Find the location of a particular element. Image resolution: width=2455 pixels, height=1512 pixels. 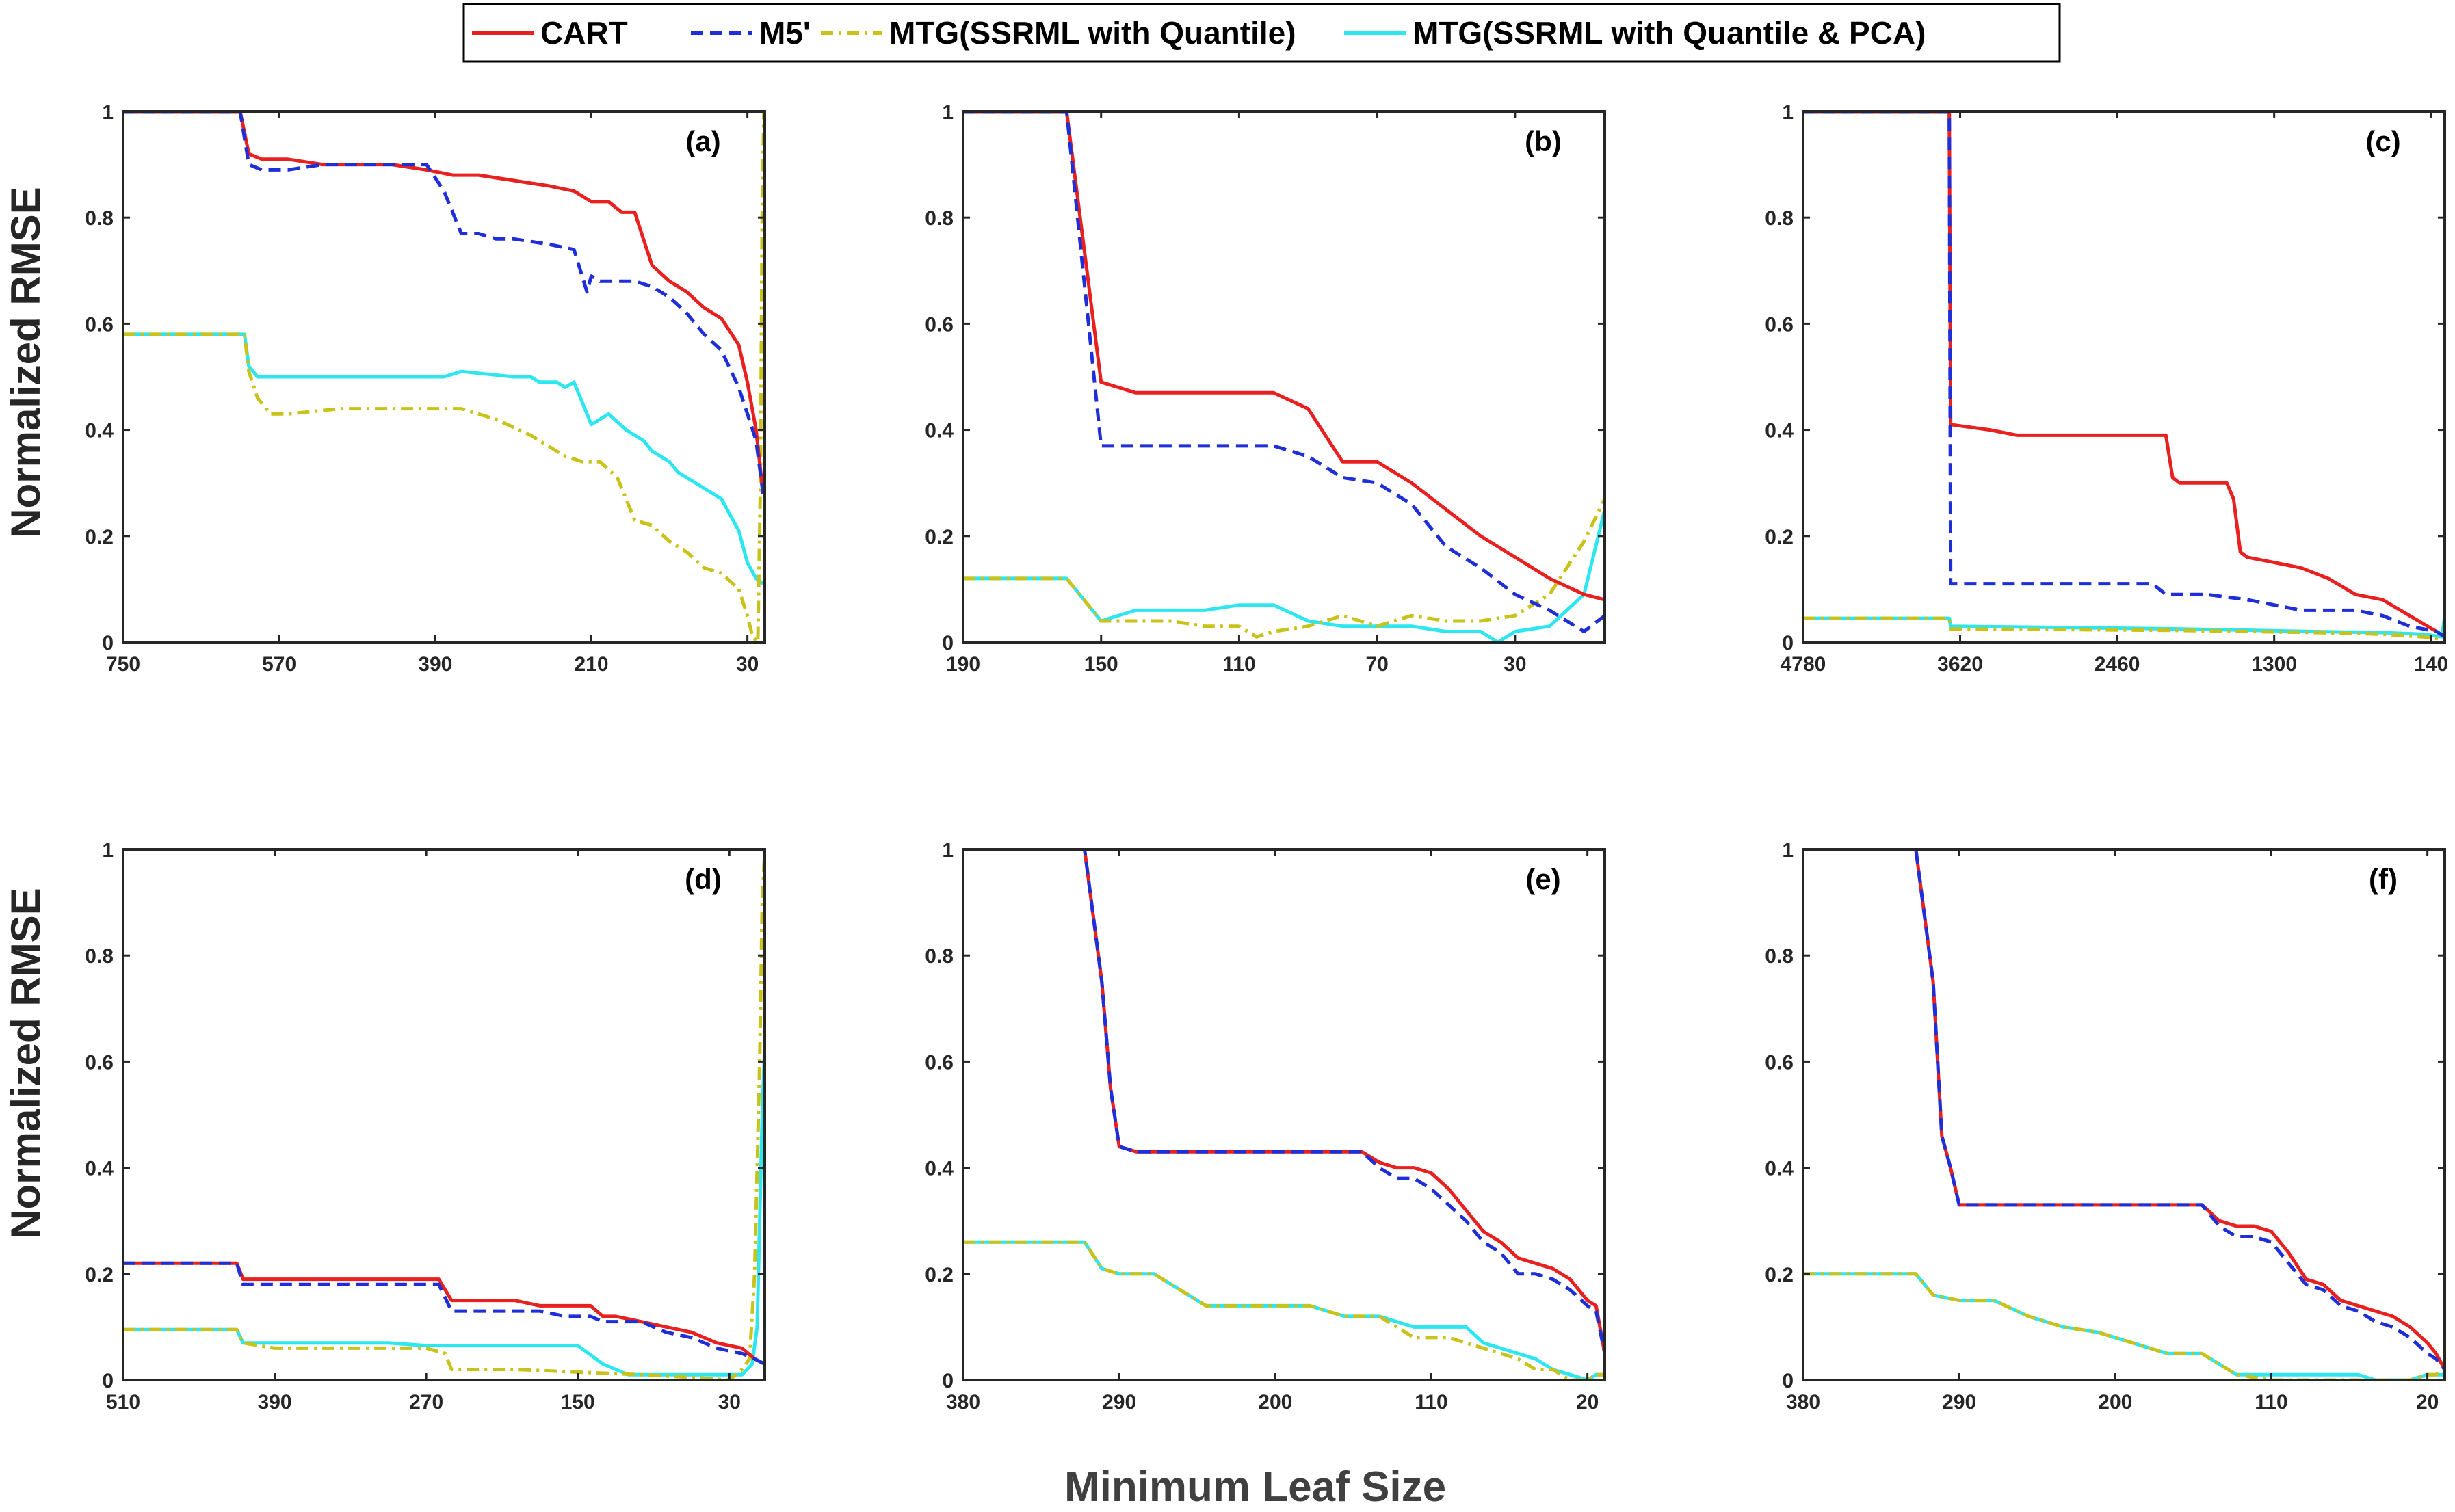

panel-c: 0 0.2 0.4 0.6 0.8 1 4780 3620 2460 1300 140 (c) is located at coordinates (2106, 388).